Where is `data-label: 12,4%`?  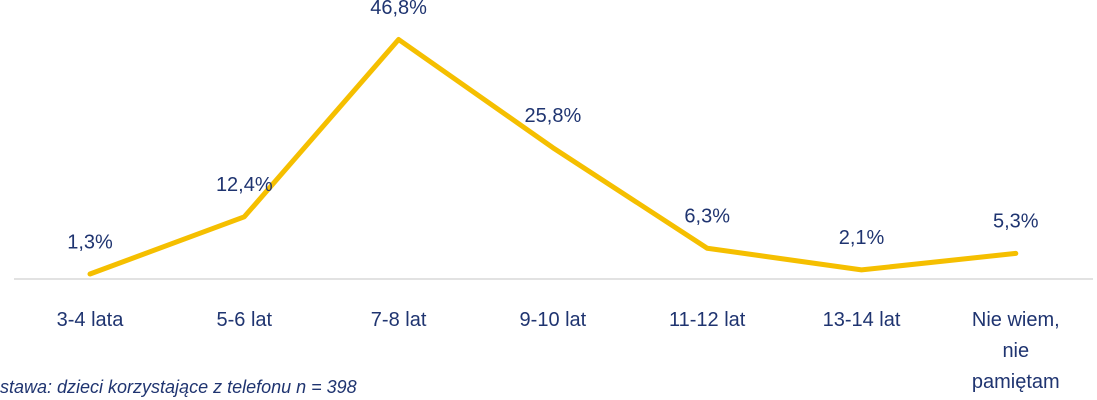 data-label: 12,4% is located at coordinates (244, 185).